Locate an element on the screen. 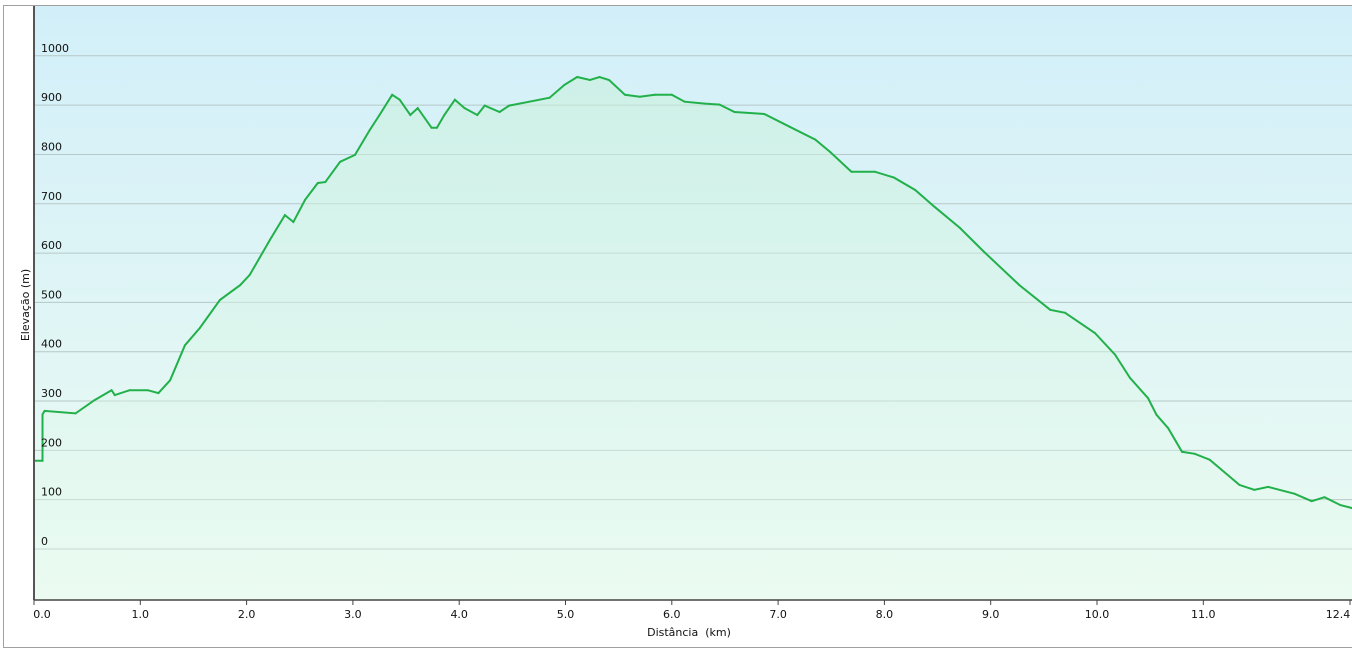 The image size is (1352, 651). x-tick-label: 5.0 is located at coordinates (566, 614).